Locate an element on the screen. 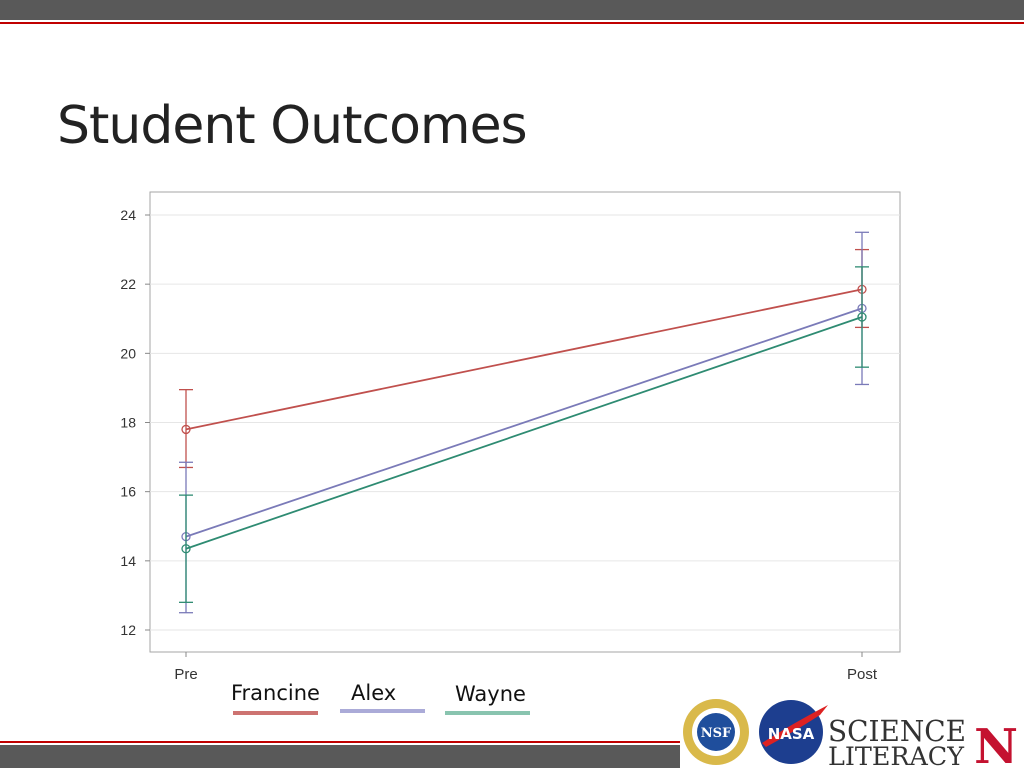 Image resolution: width=1024 pixels, height=768 pixels. series-line-francine is located at coordinates (524, 359).